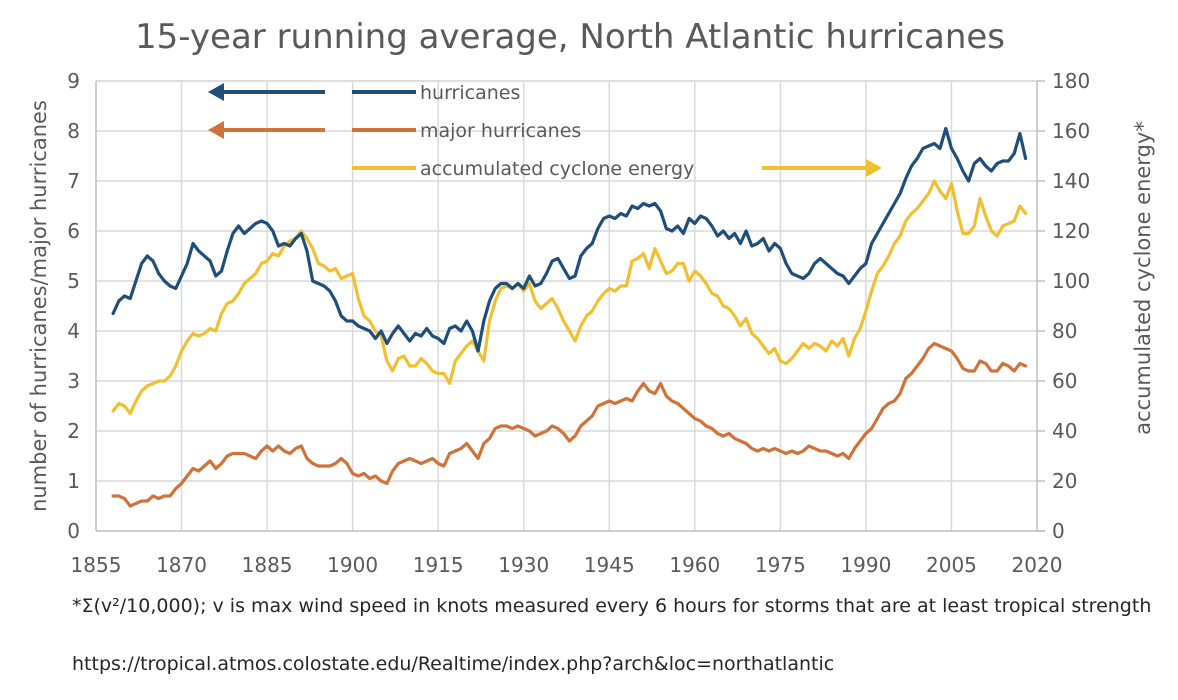 This screenshot has width=1178, height=700. I want to click on y-right-tick-label: 120, so click(1071, 231).